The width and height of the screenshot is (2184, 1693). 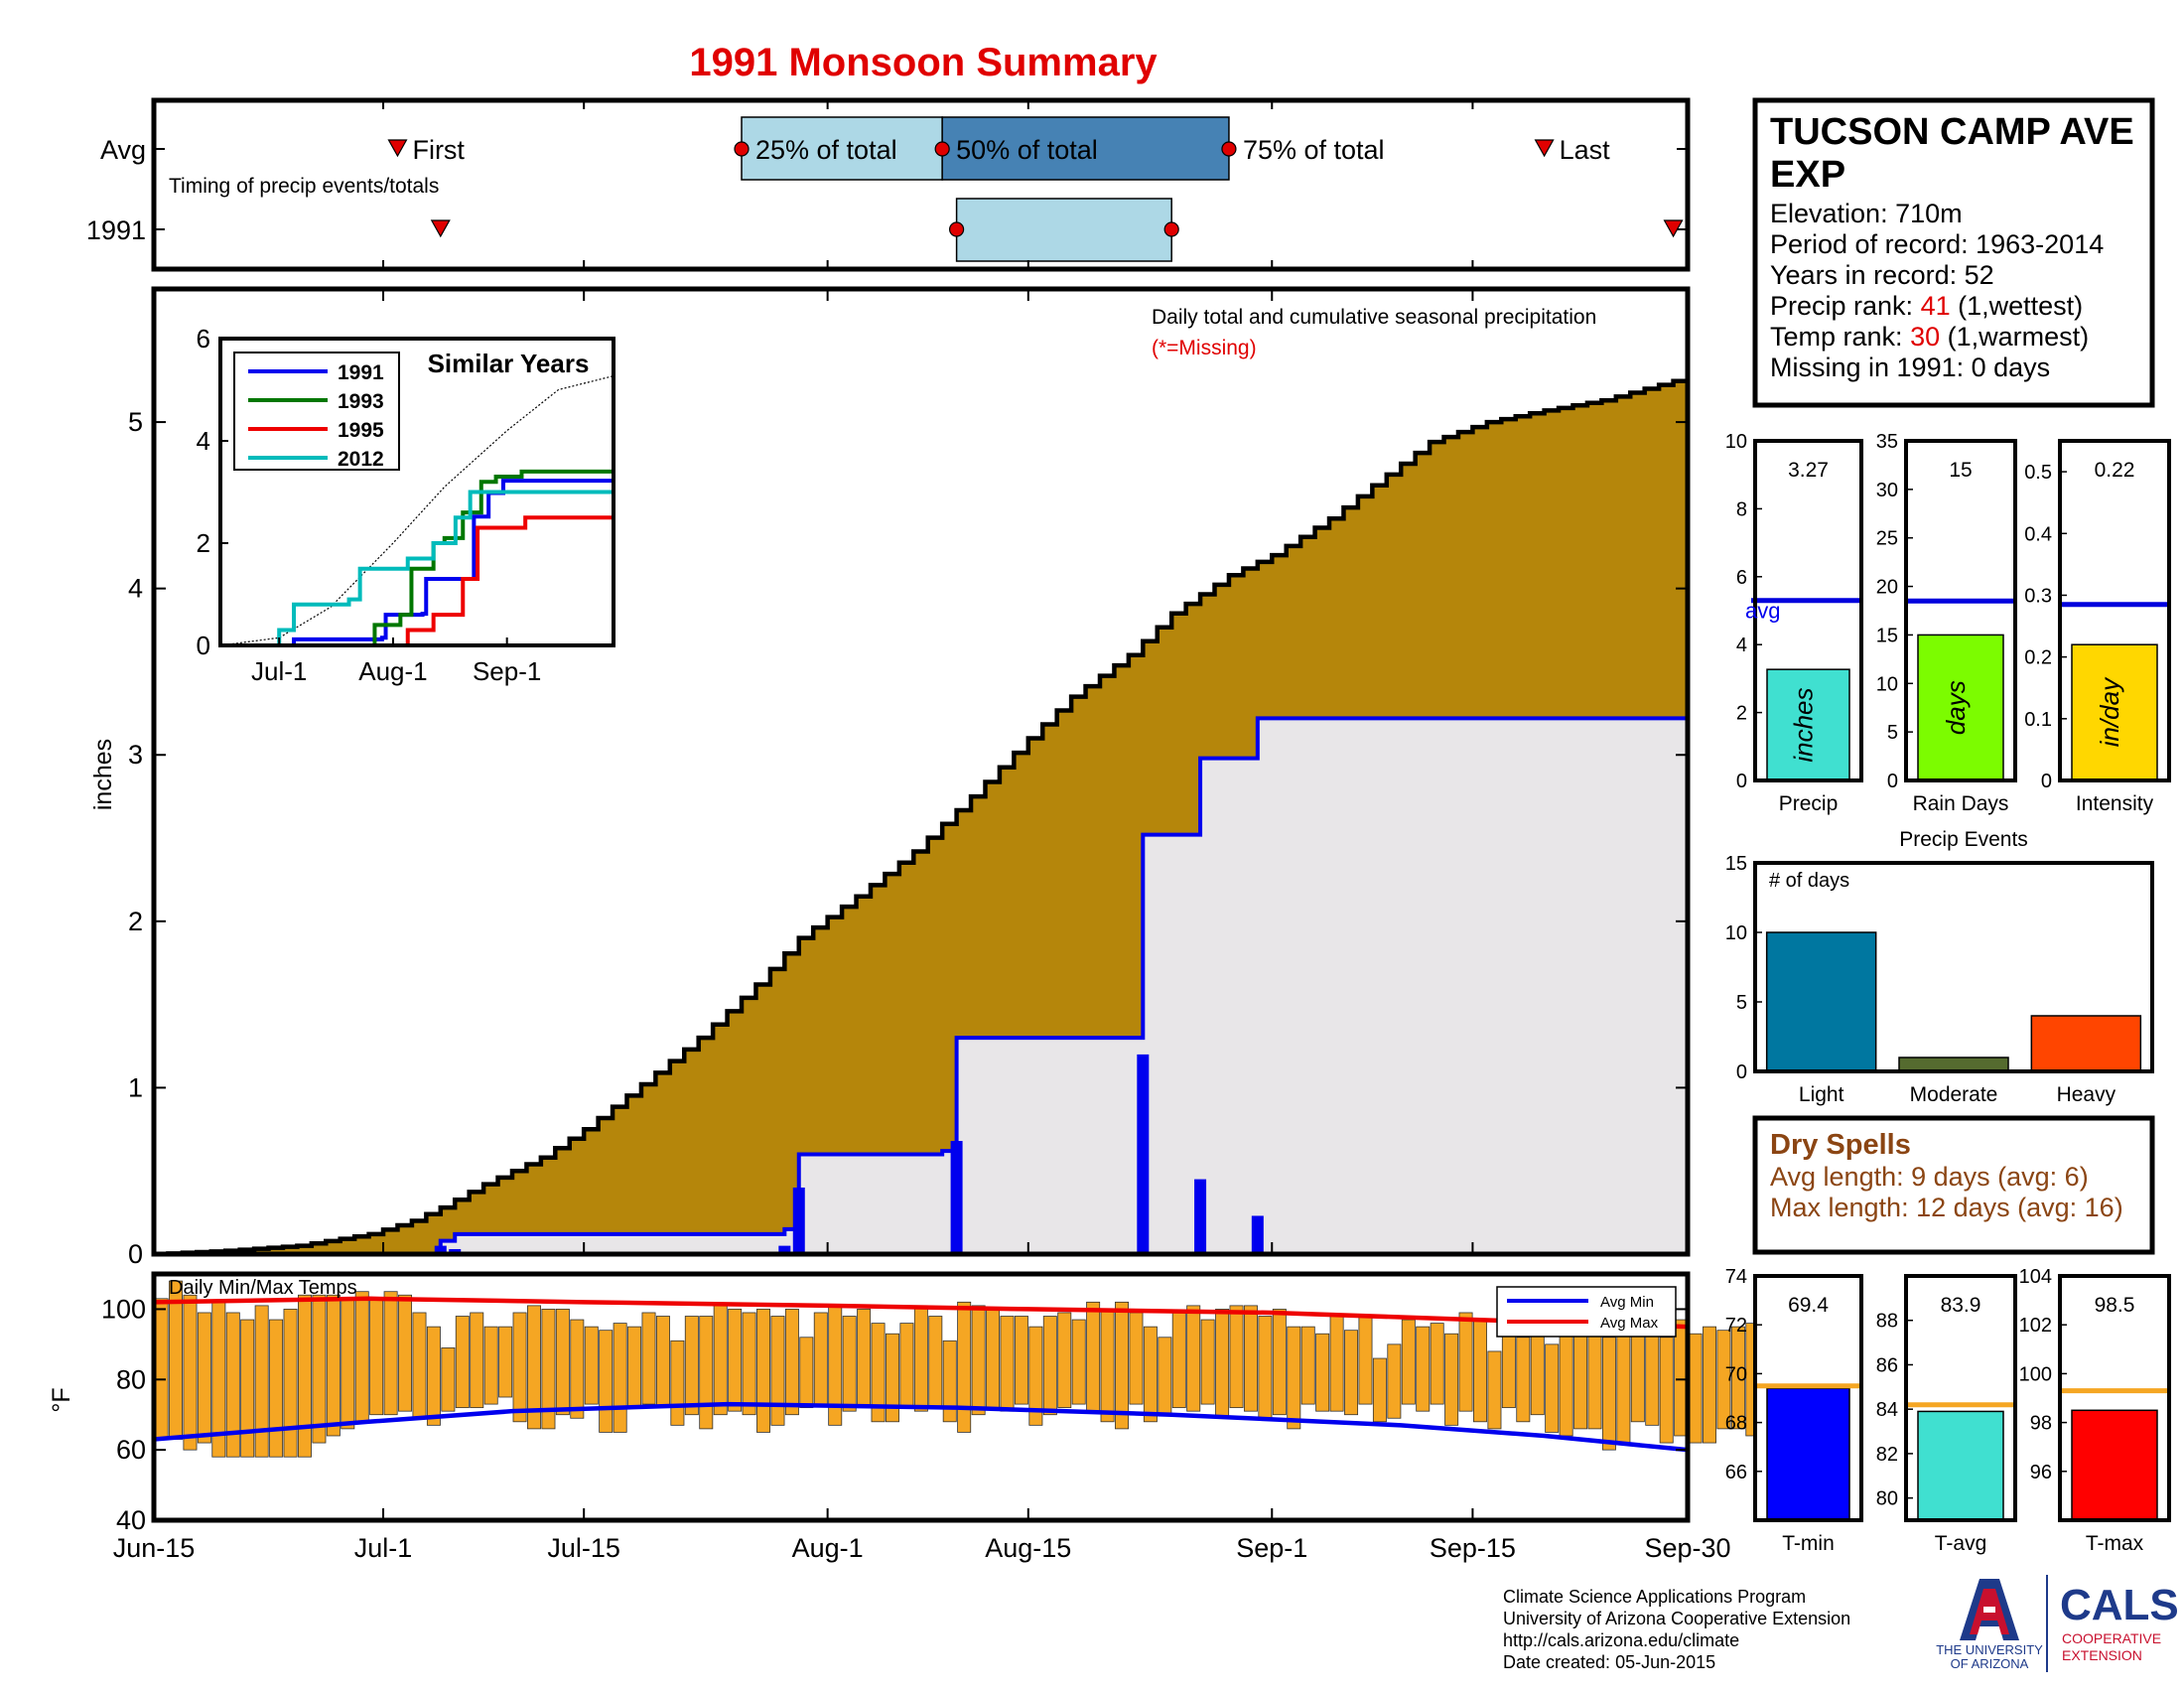 What do you see at coordinates (1960, 470) in the screenshot?
I see `raindays-value-label: 15` at bounding box center [1960, 470].